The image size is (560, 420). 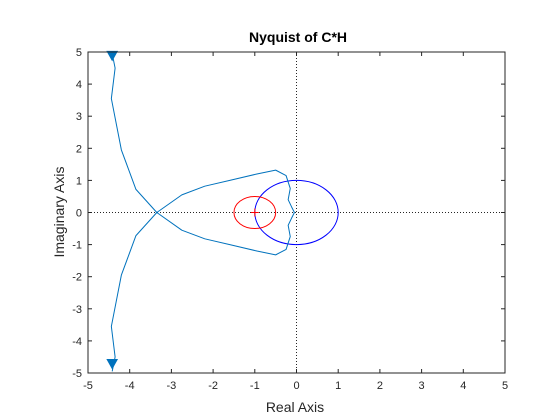 I want to click on y-tick-label: 2, so click(x=79, y=149).